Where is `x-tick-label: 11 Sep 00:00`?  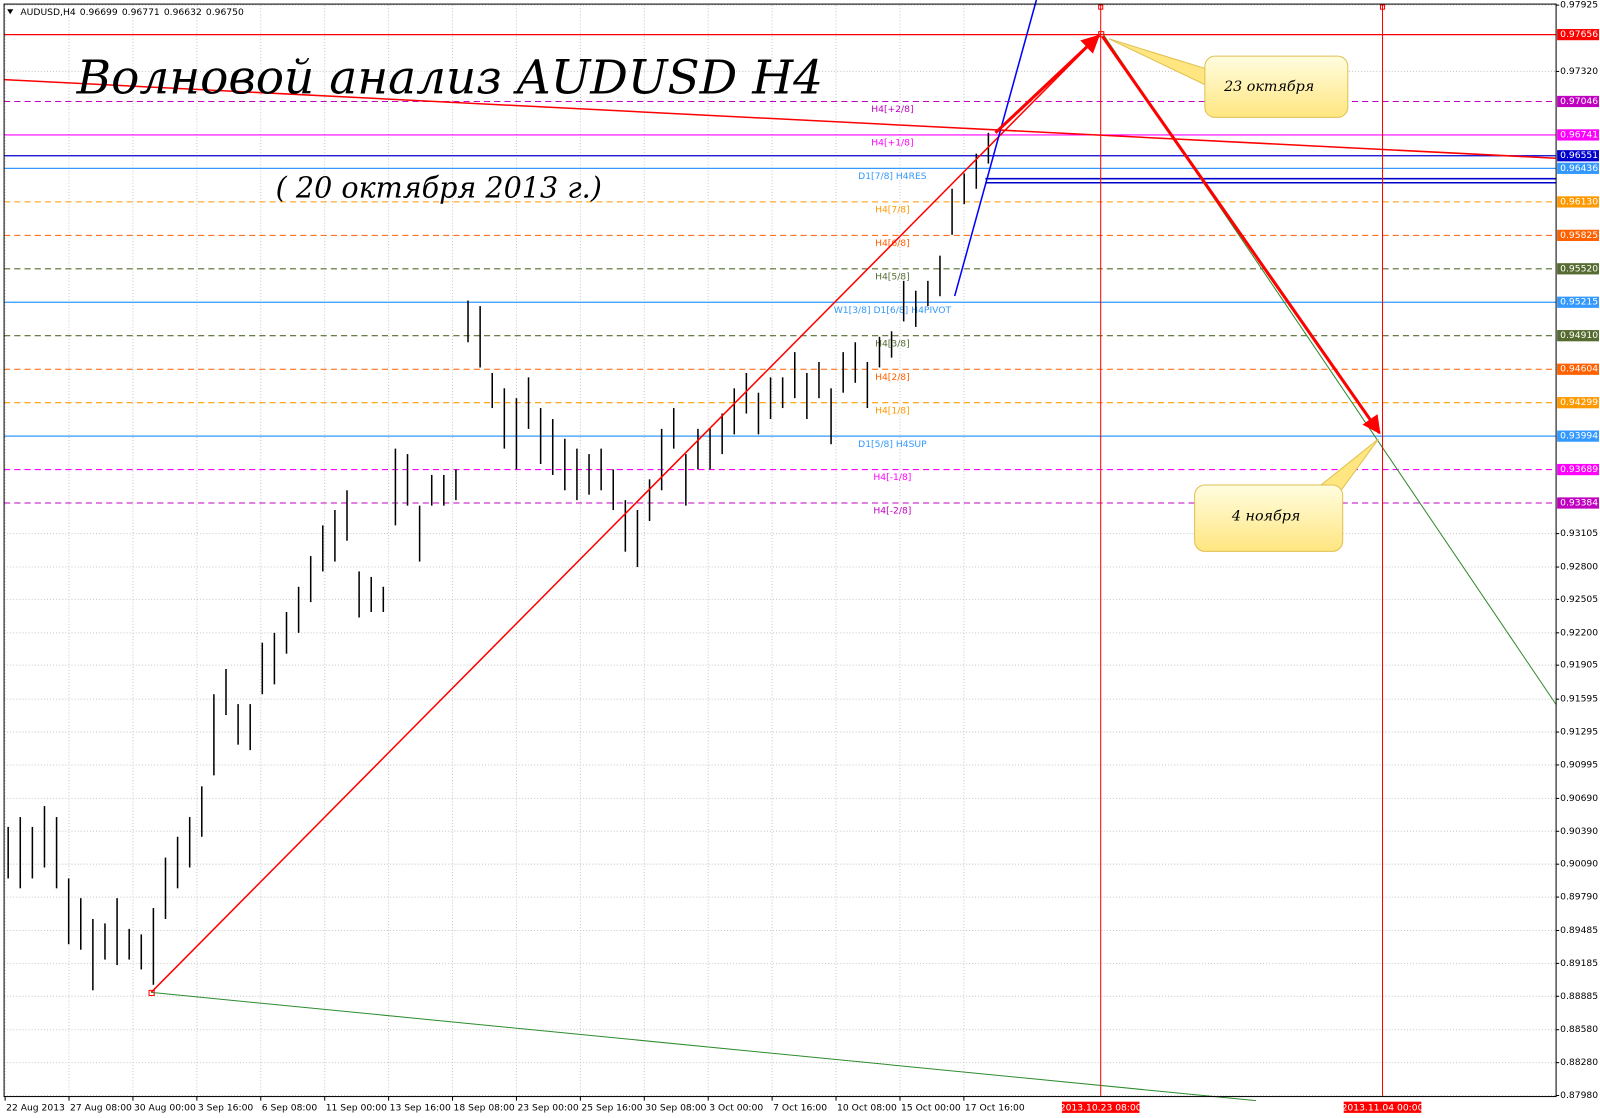
x-tick-label: 11 Sep 00:00 is located at coordinates (356, 1107).